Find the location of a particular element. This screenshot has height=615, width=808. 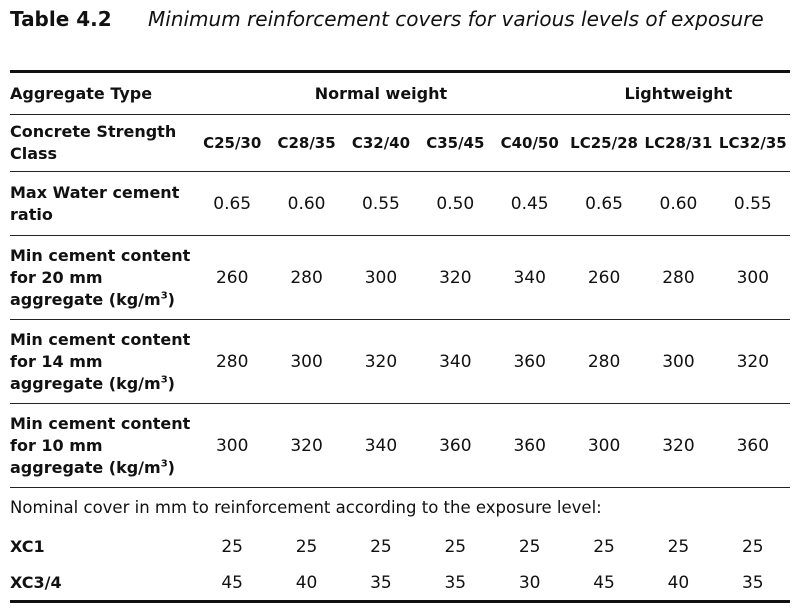

xc3-4-row: XC3/4 45 40 35 35 30 45 40 35 is located at coordinates (400, 584).